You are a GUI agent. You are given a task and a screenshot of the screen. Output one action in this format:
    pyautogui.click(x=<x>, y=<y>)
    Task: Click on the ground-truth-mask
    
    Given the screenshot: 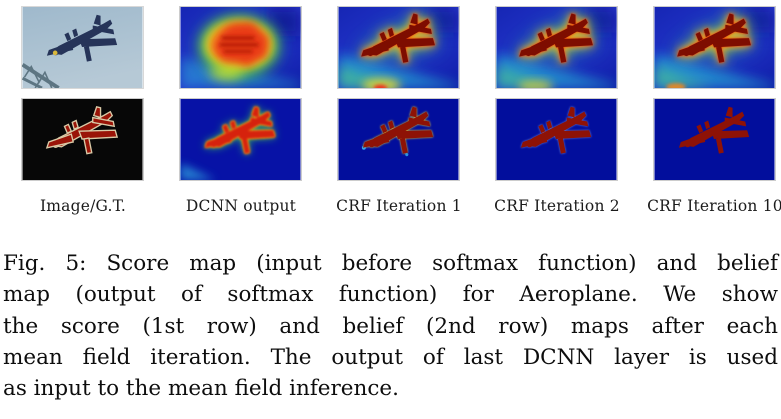 What is the action you would take?
    pyautogui.click(x=82, y=139)
    